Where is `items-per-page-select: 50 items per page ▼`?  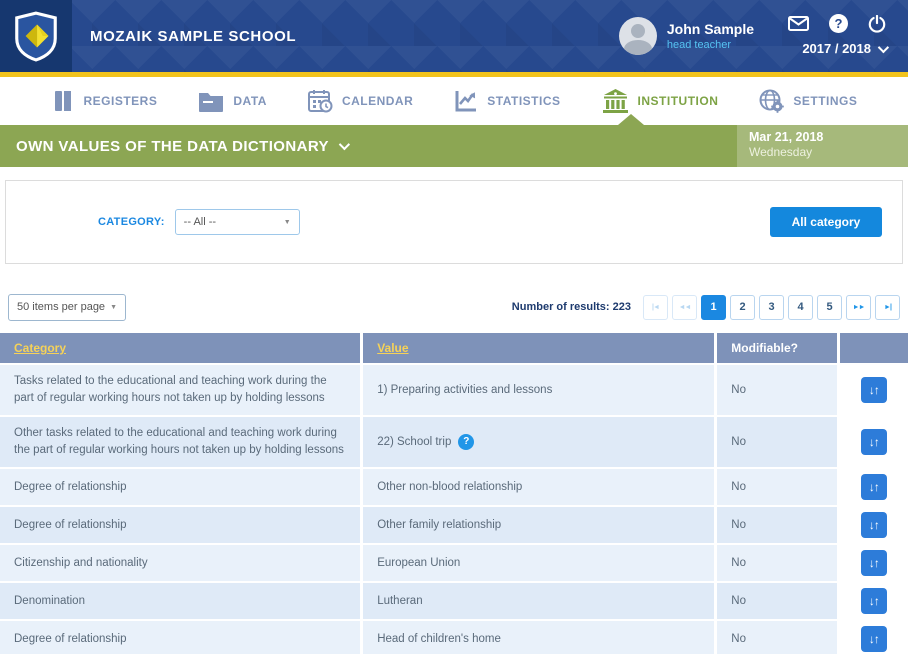
items-per-page-select: 50 items per page ▼ is located at coordinates (67, 307).